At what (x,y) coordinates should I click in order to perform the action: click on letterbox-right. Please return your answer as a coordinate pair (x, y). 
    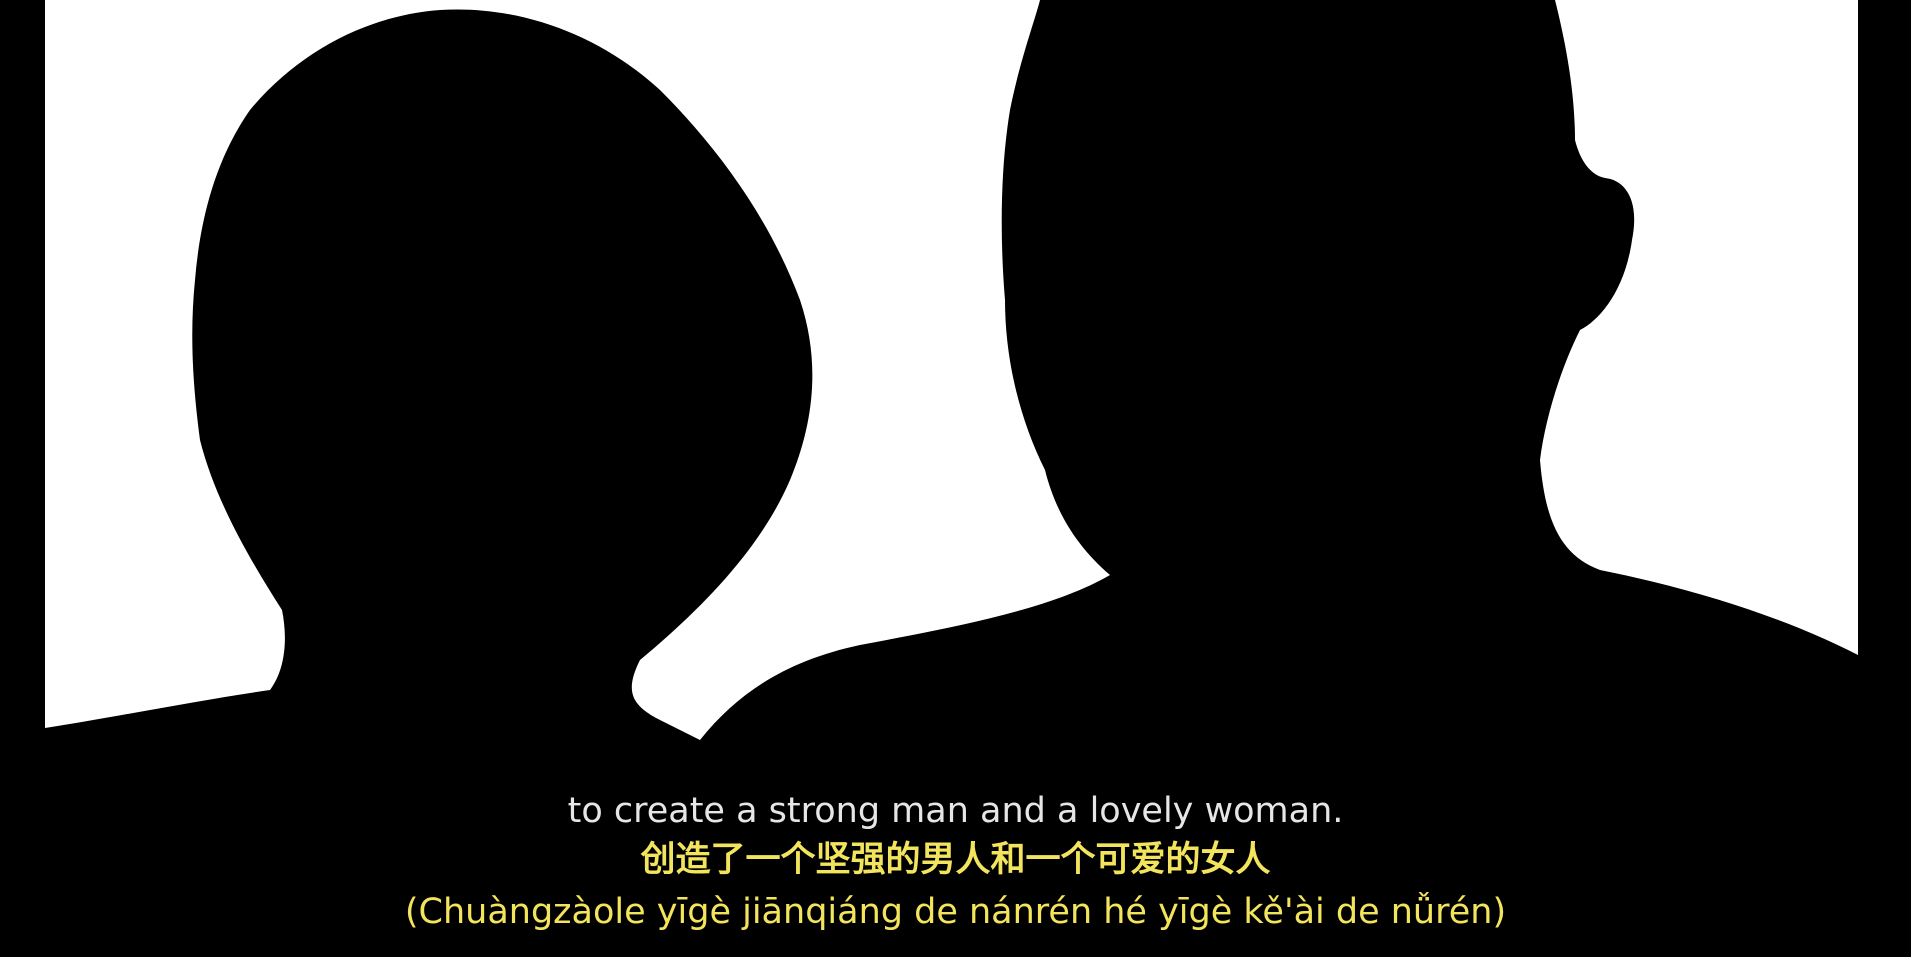
    Looking at the image, I should click on (1884, 478).